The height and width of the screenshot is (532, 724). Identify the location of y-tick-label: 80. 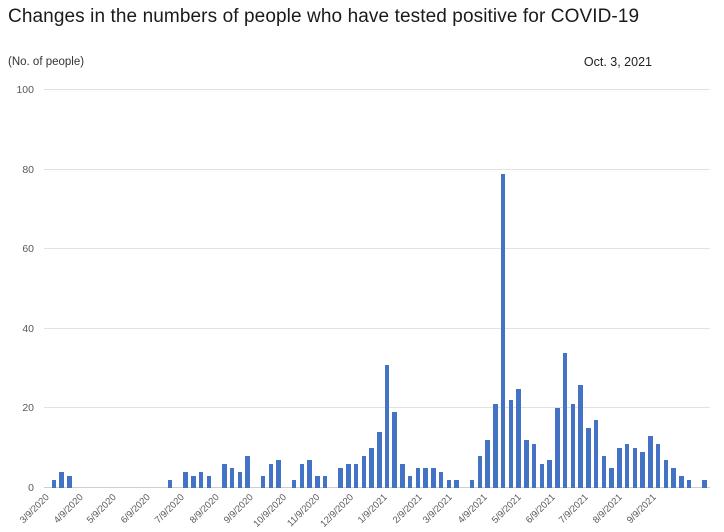
(28, 169).